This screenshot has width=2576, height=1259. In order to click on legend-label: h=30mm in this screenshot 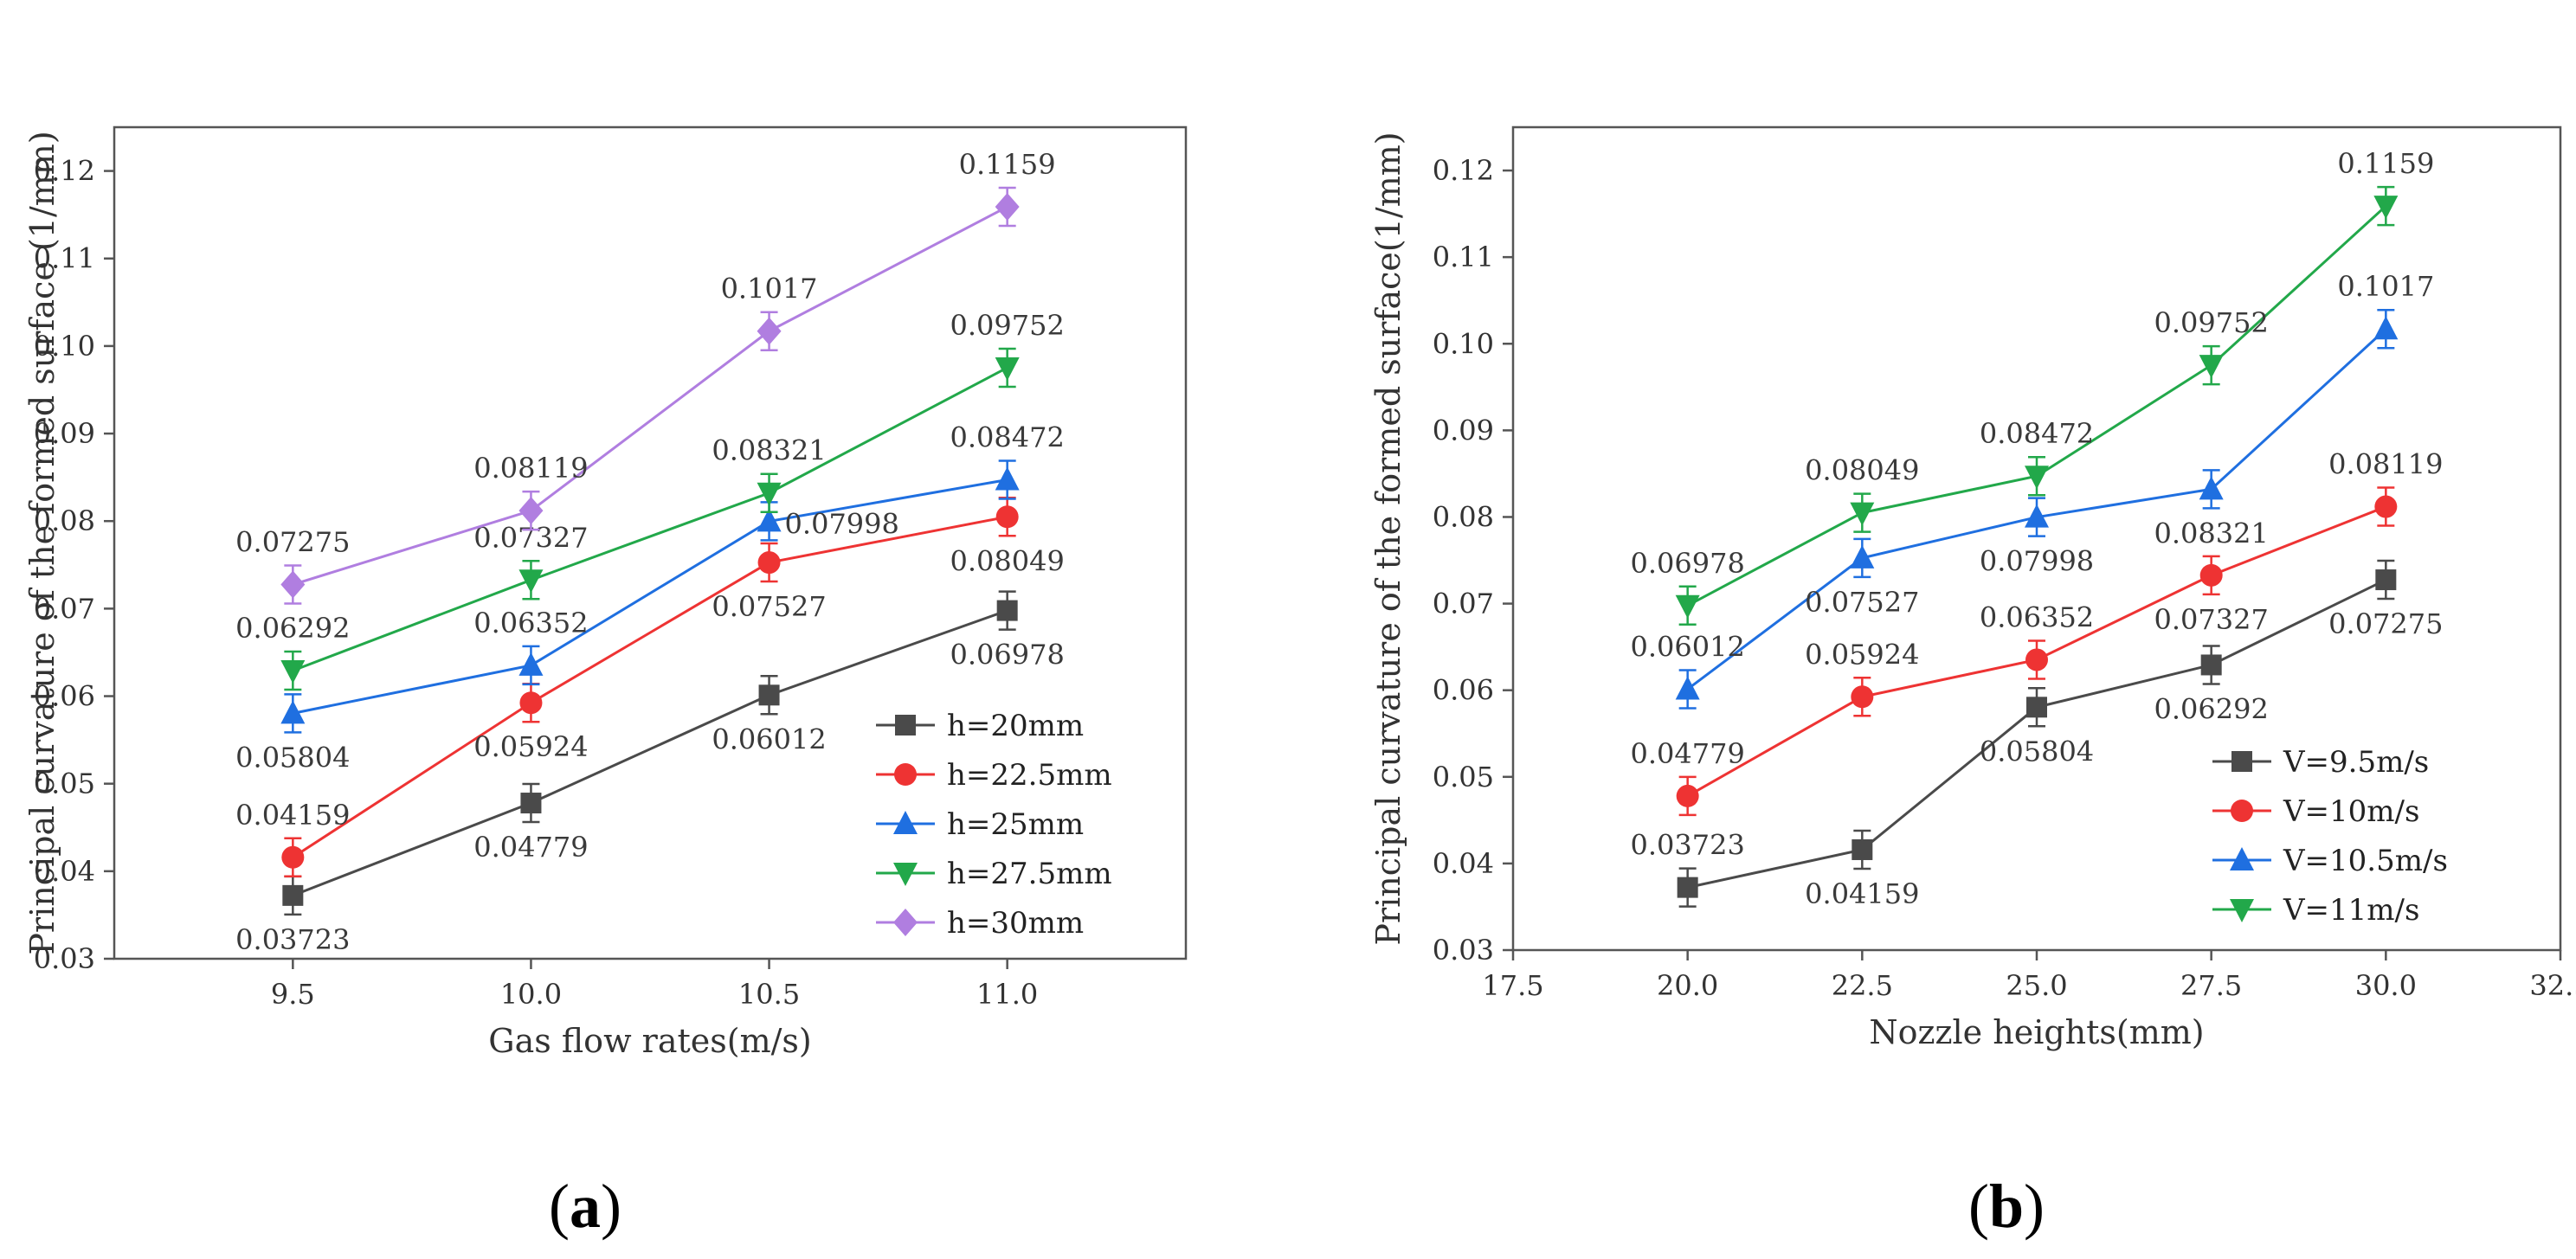, I will do `click(1015, 923)`.